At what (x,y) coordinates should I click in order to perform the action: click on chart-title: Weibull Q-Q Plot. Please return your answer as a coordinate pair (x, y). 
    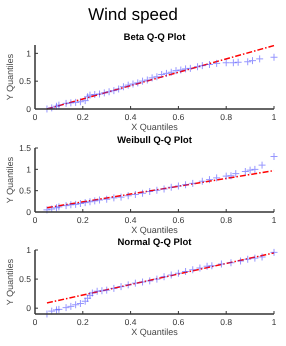
    Looking at the image, I should click on (155, 140).